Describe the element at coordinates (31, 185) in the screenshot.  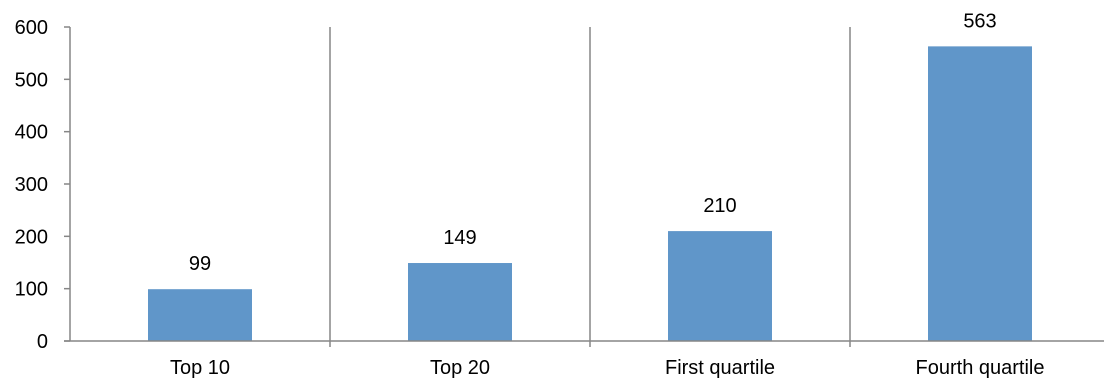
I see `y-tick-label: 300` at that location.